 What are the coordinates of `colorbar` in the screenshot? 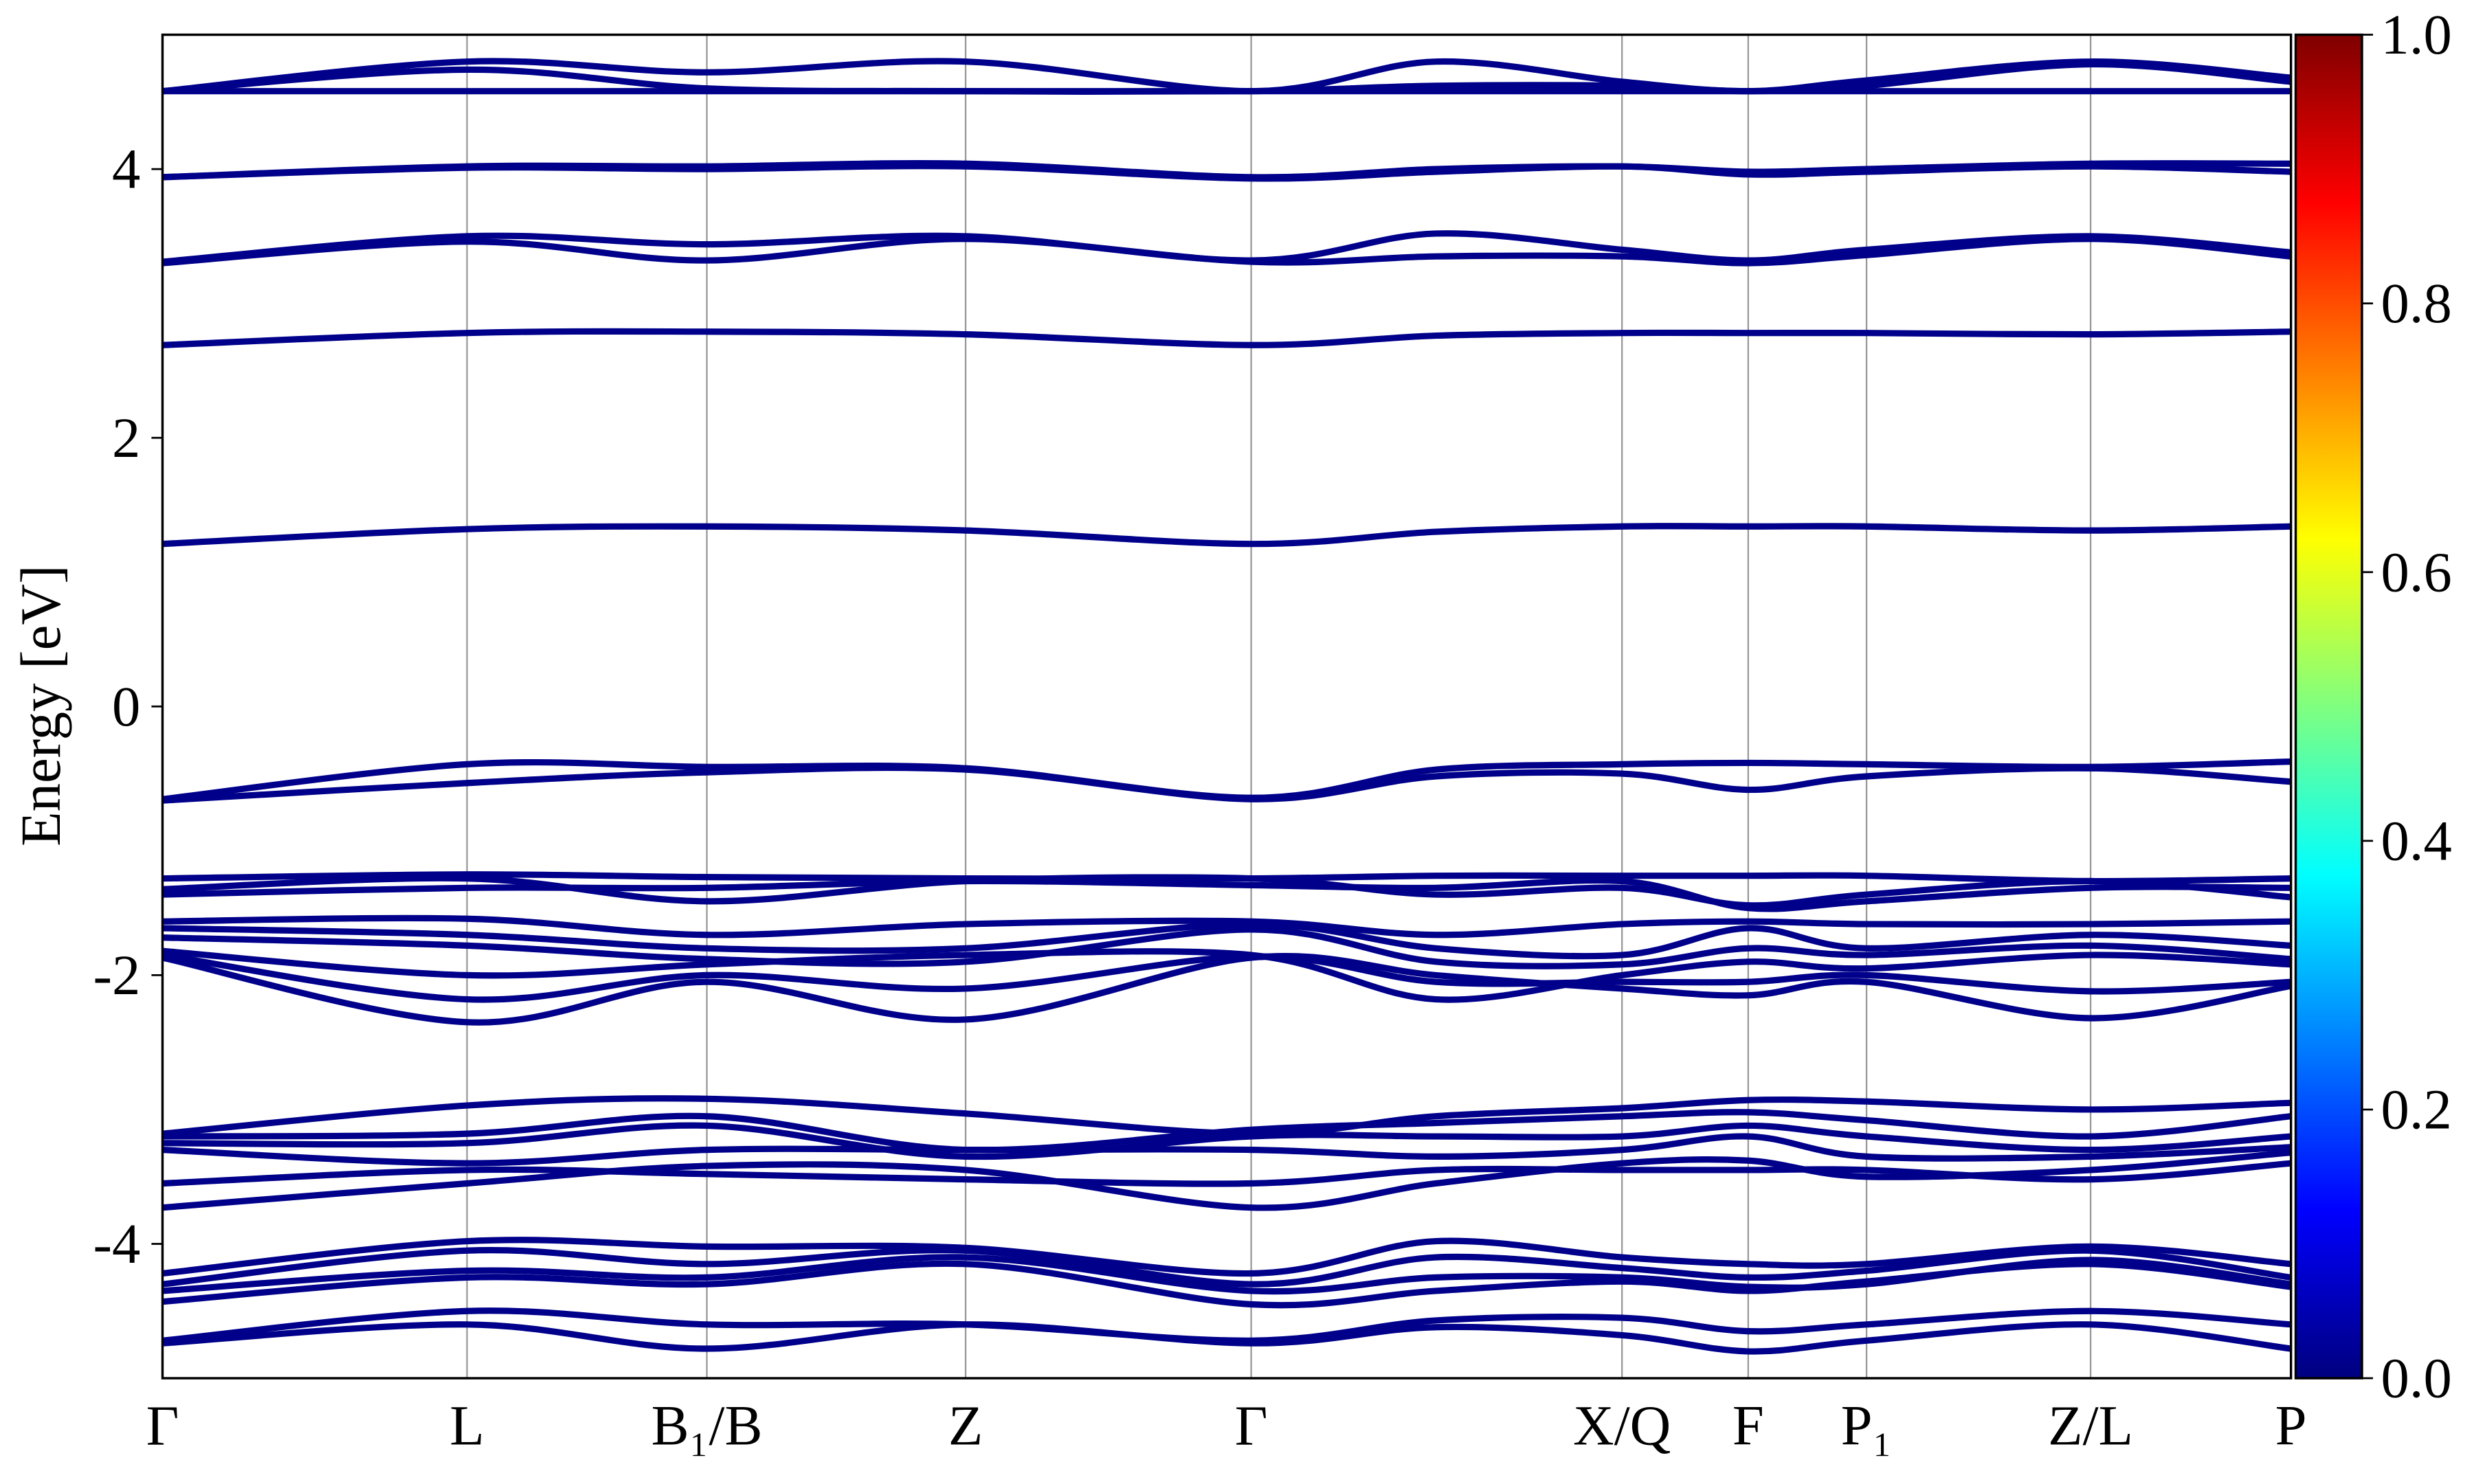 It's located at (2328, 706).